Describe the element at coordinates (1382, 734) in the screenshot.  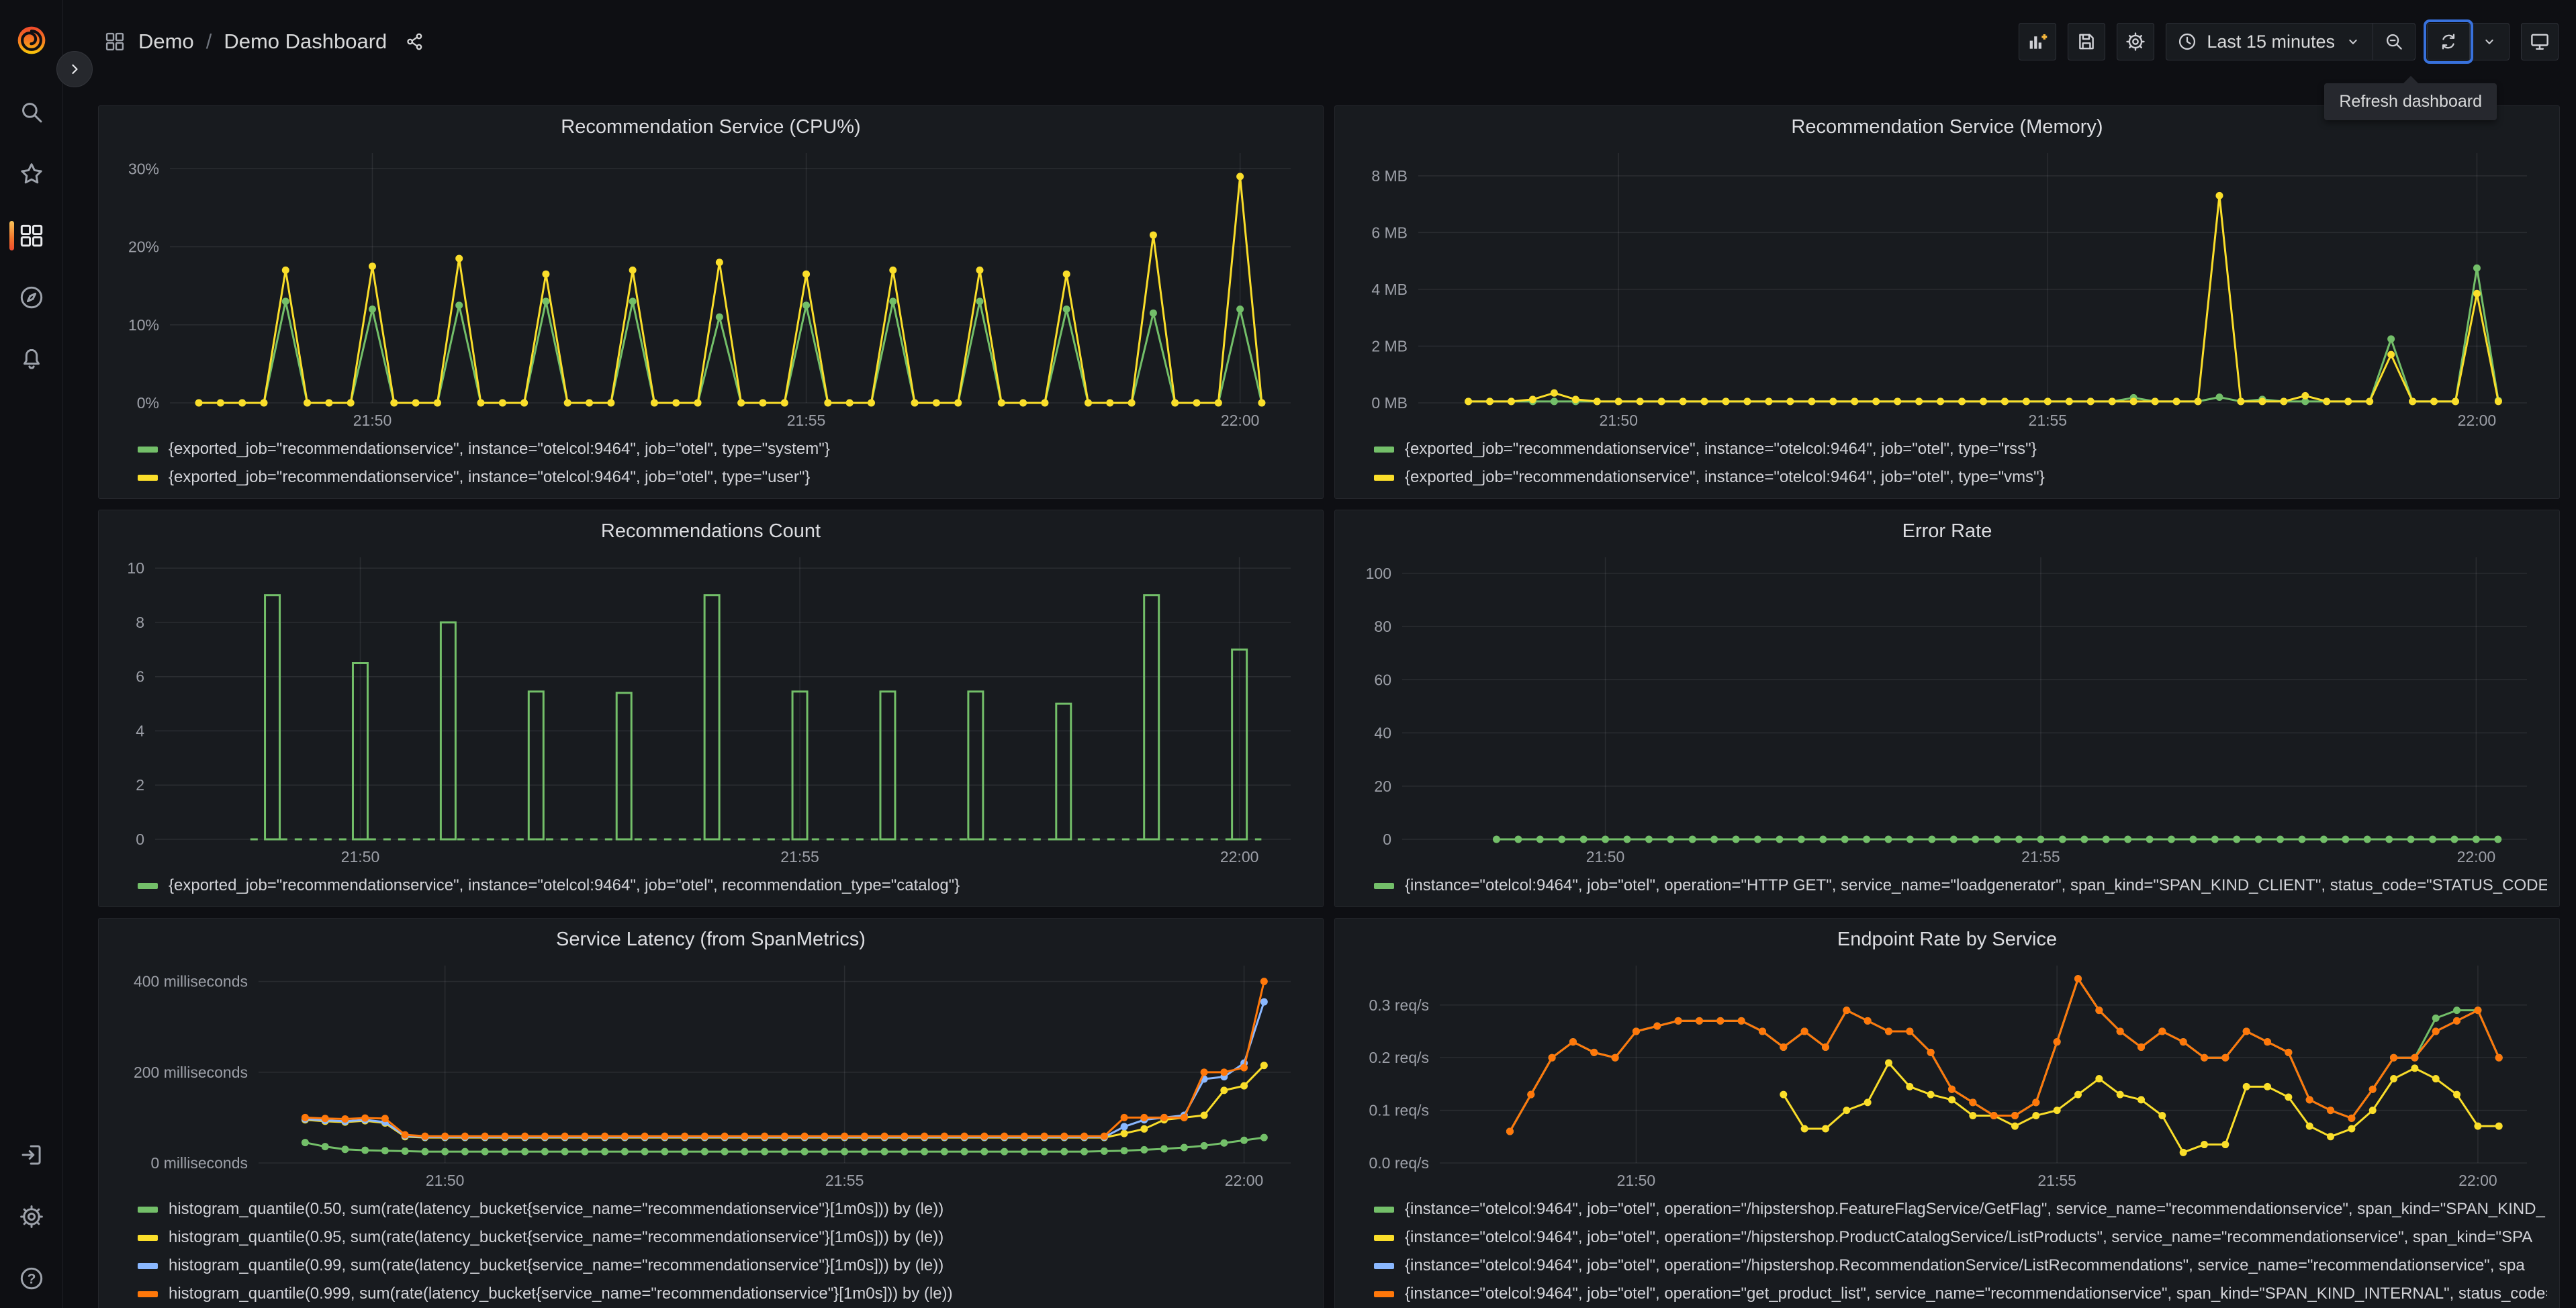
I see `svg-text: 40` at that location.